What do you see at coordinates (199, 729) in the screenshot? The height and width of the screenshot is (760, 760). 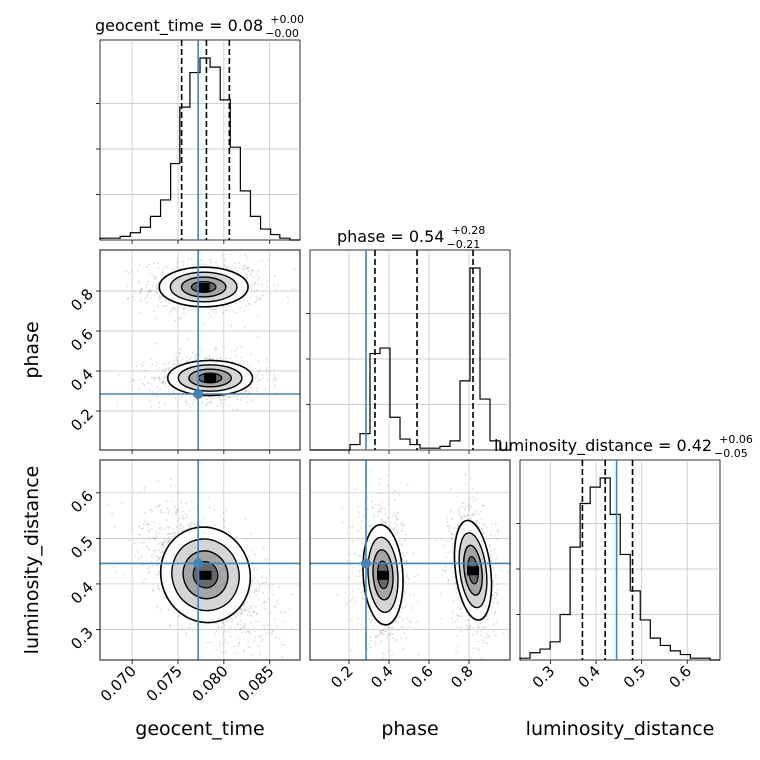 I see `xlabel-geocent-time: geocent_time` at bounding box center [199, 729].